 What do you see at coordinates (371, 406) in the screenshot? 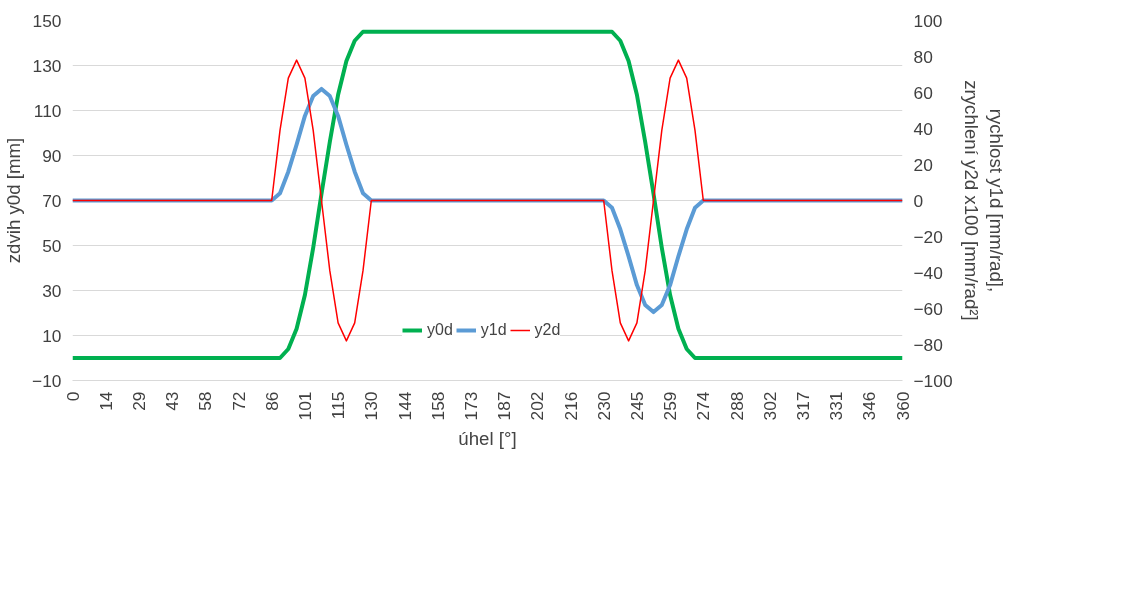
I see `x-tick-label: 130` at bounding box center [371, 406].